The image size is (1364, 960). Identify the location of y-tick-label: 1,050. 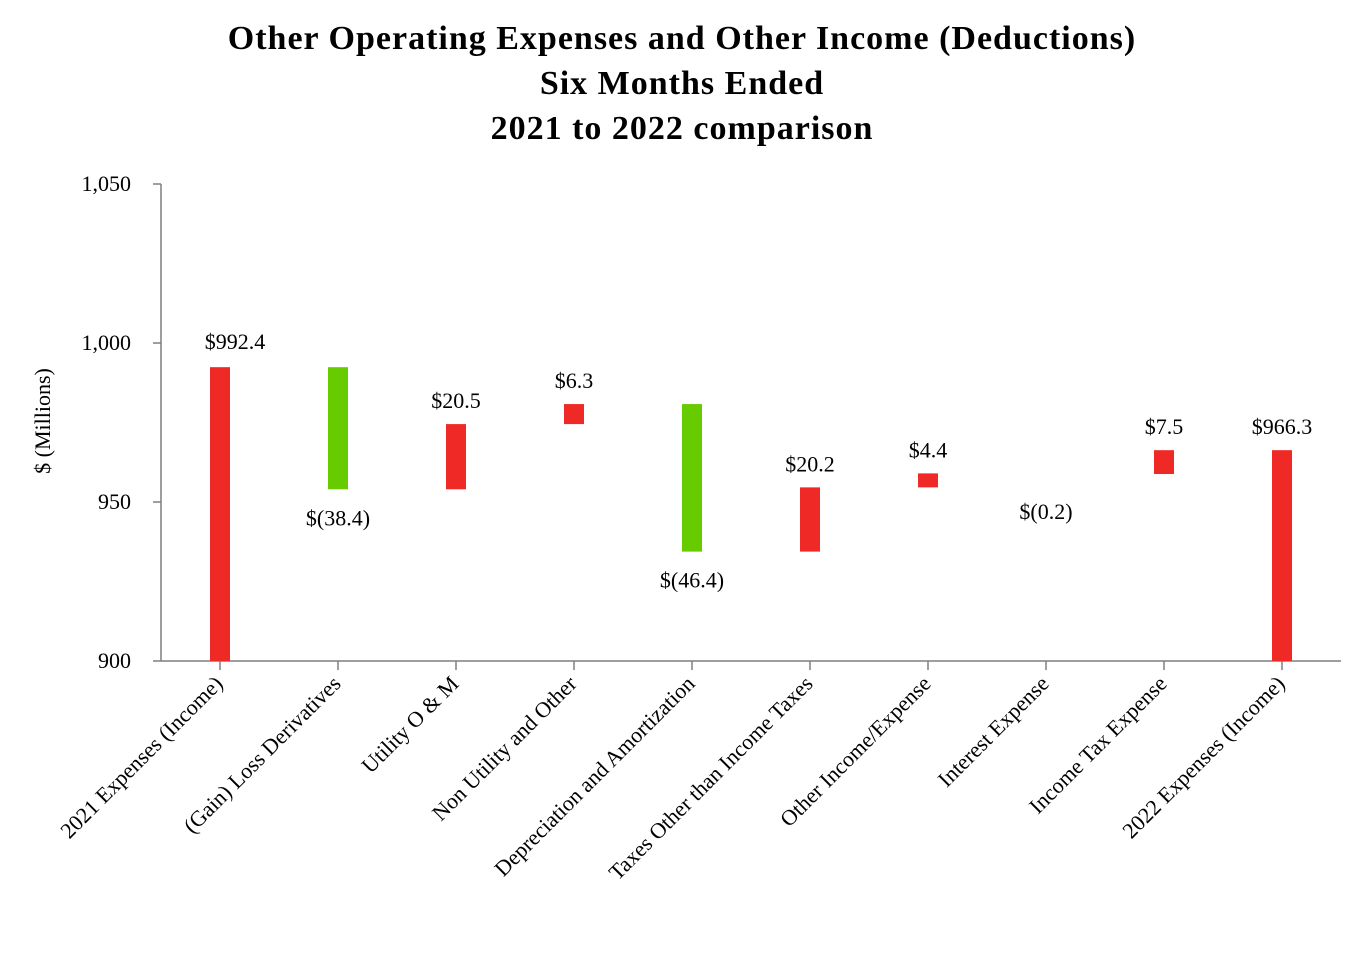
(107, 183).